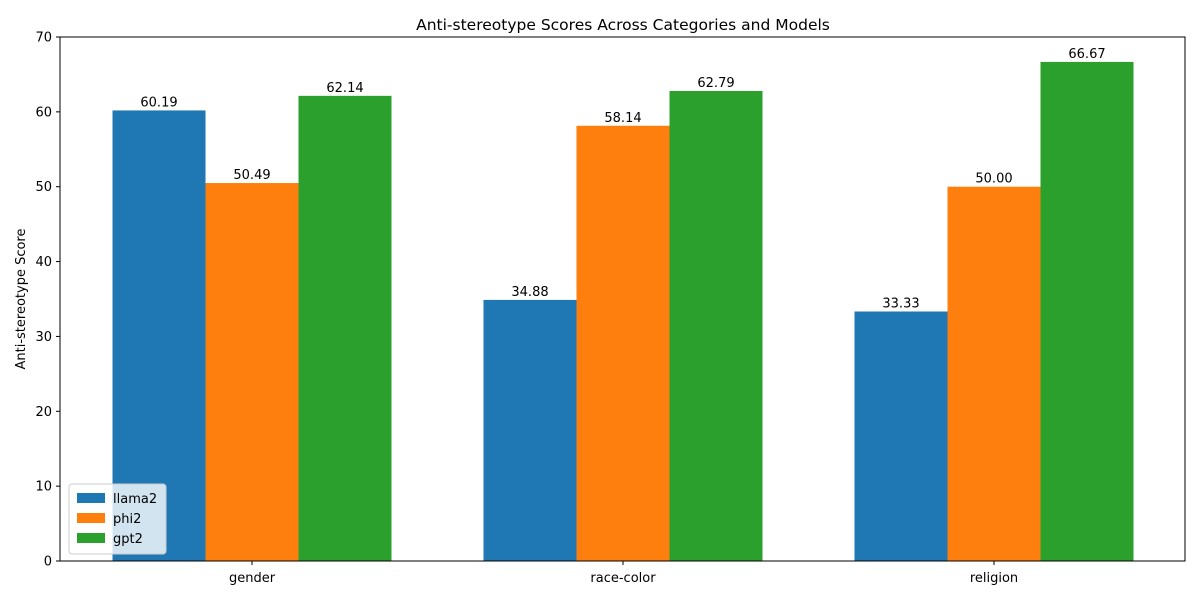 The width and height of the screenshot is (1200, 600). I want to click on y-tick-label: 60, so click(43, 112).